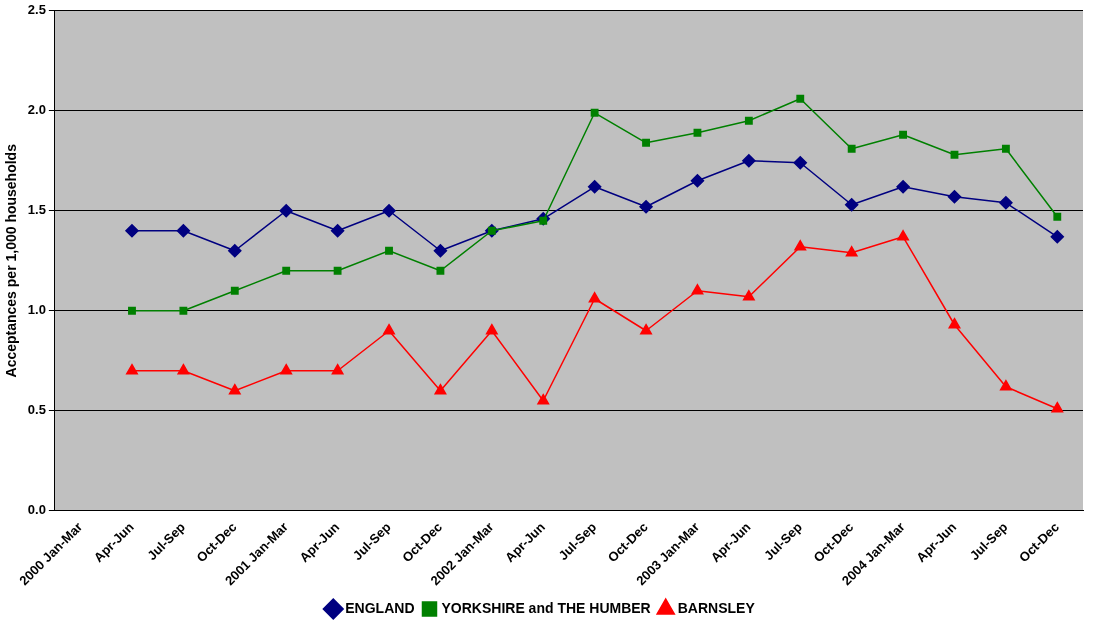  What do you see at coordinates (36, 510) in the screenshot?
I see `y-tick-label: 0.0` at bounding box center [36, 510].